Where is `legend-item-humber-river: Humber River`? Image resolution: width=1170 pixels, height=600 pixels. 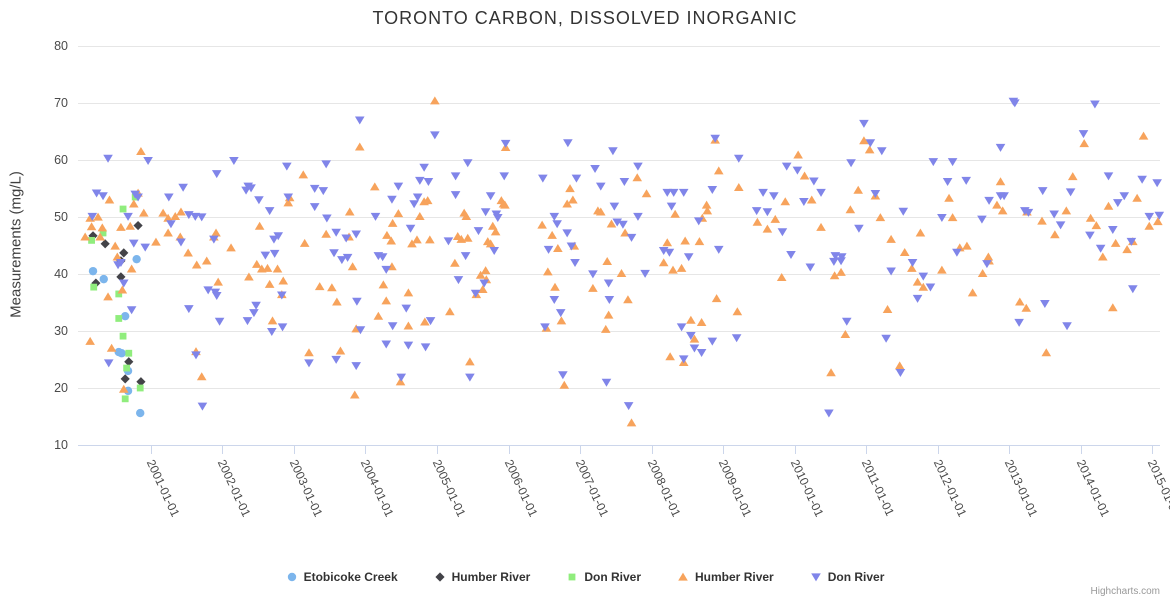
legend-item-humber-river: Humber River is located at coordinates (725, 577).